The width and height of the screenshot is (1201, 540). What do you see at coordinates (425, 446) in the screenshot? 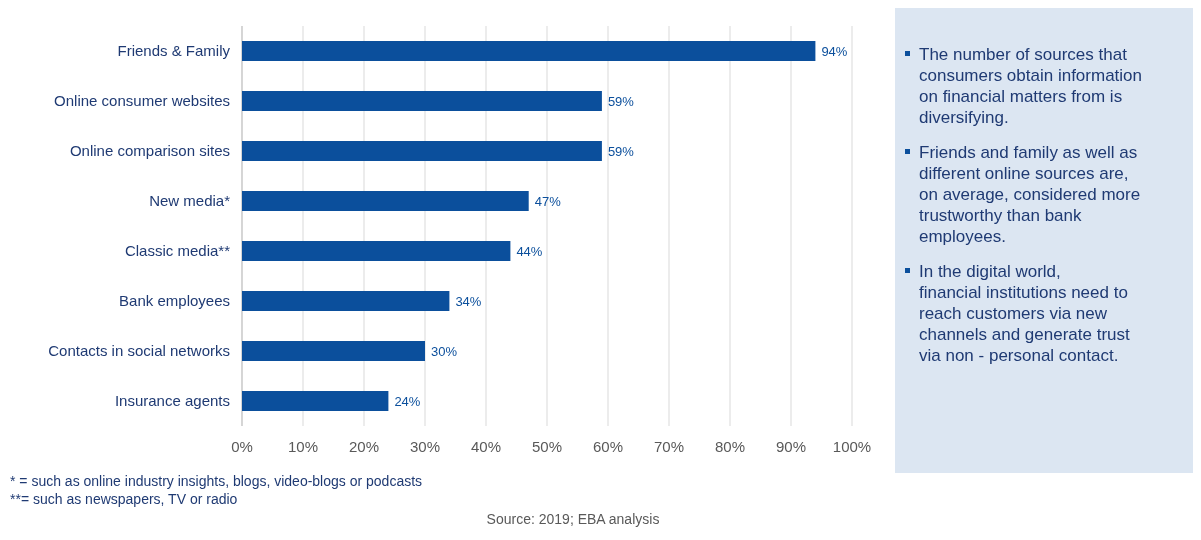
I see `x-tick-label: 30%` at bounding box center [425, 446].